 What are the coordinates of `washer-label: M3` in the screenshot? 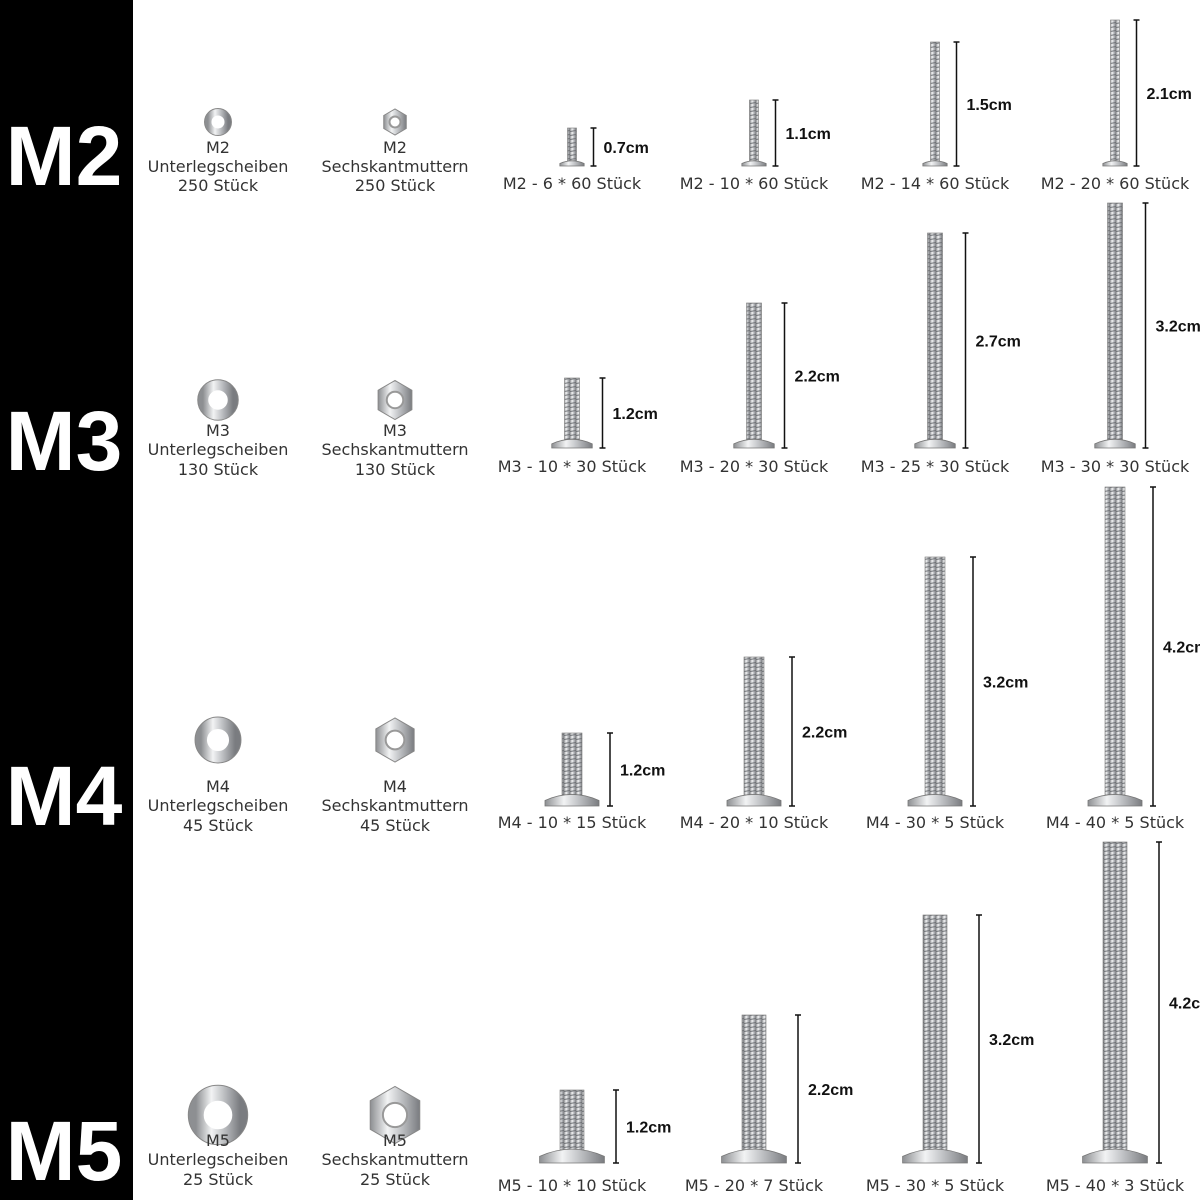 It's located at (218, 430).